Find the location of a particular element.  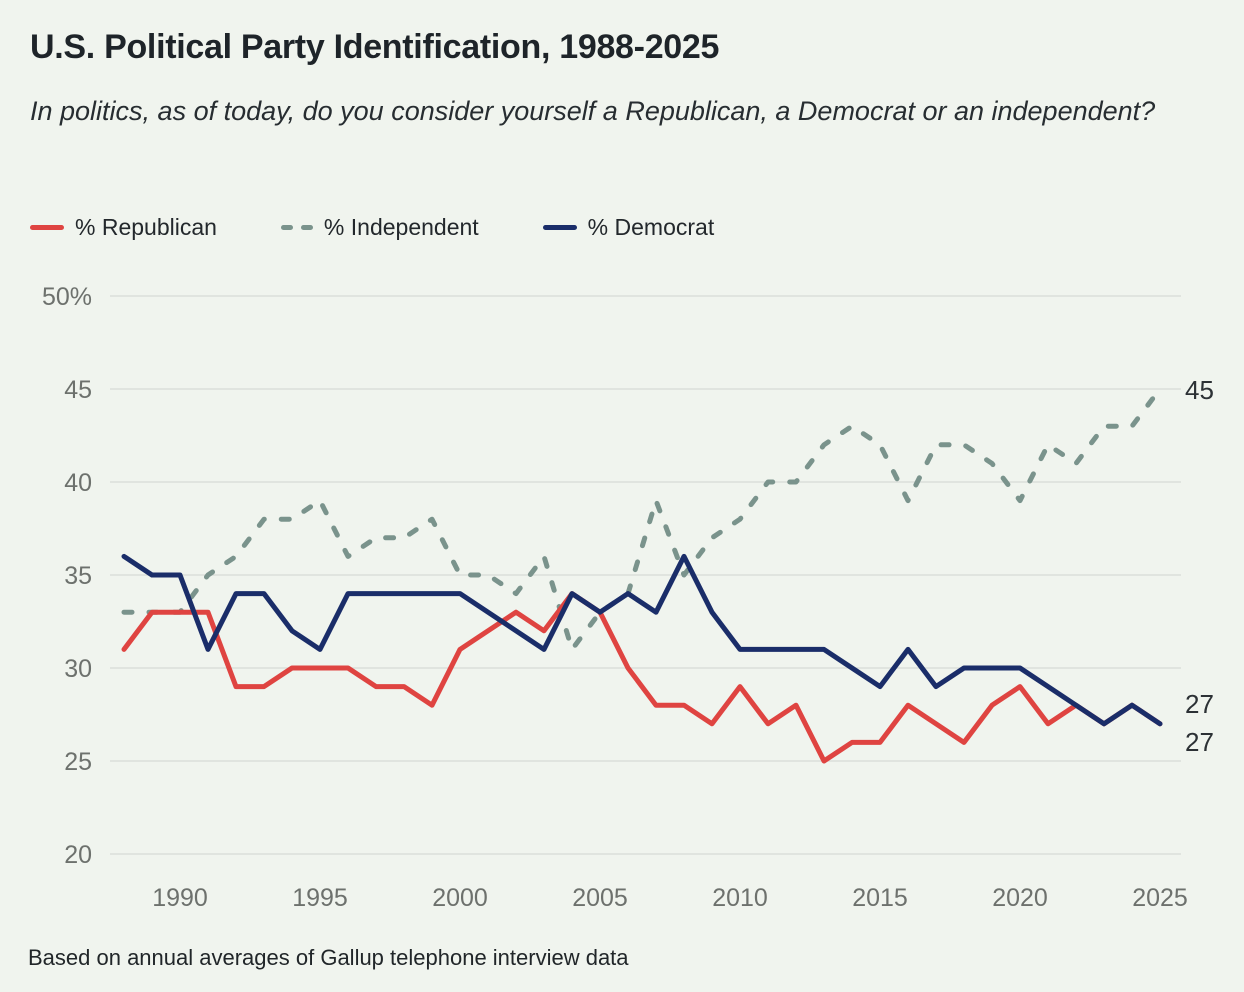

x-tick-label: 2025 is located at coordinates (1160, 898).